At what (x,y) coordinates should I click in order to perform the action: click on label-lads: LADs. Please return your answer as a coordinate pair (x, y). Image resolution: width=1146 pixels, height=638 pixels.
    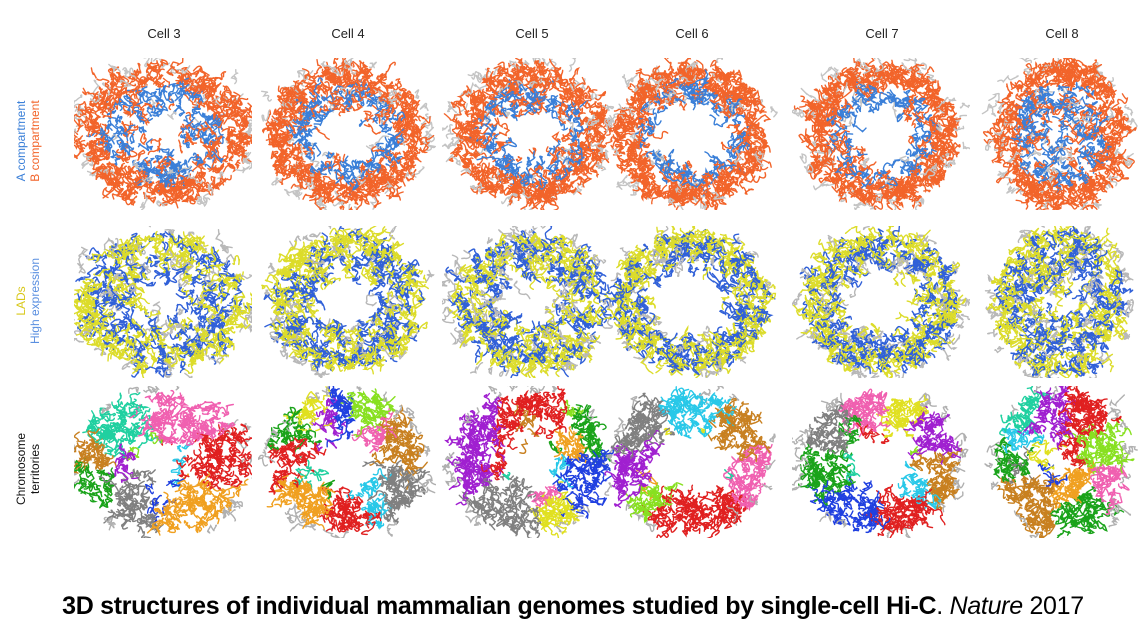
    Looking at the image, I should click on (21, 301).